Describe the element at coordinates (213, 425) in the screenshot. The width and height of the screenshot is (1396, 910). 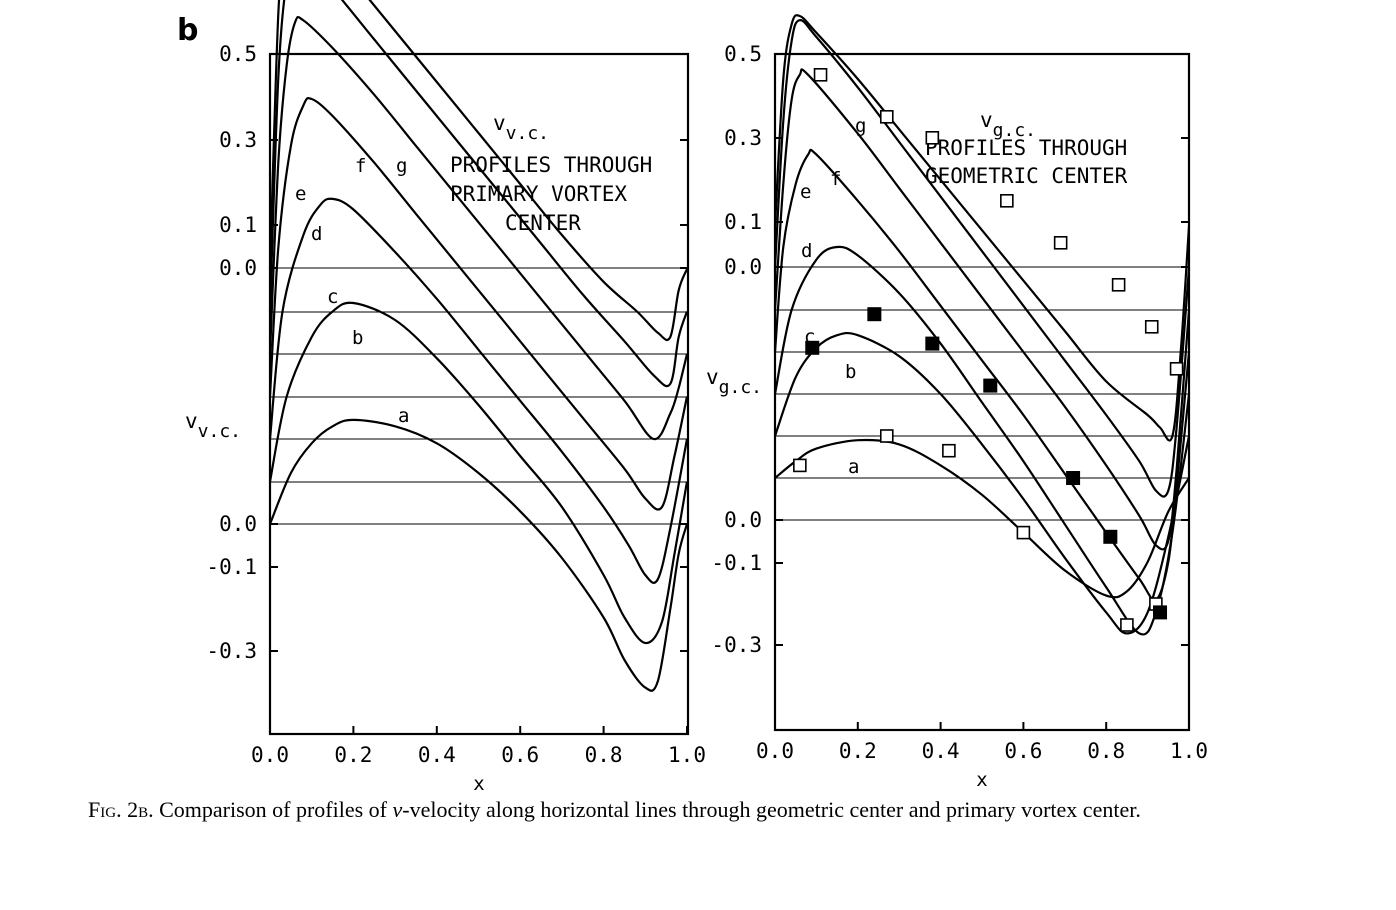
I see `y-axis-label: vv.c.` at that location.